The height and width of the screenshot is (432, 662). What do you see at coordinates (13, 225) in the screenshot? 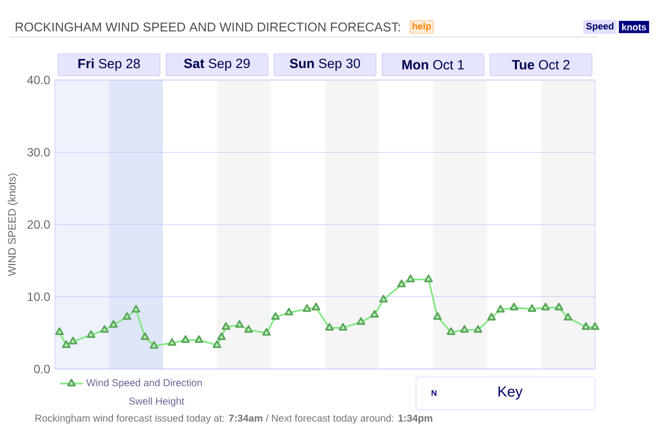
I see `y-axis-title: WIND SPEED (knots)` at bounding box center [13, 225].